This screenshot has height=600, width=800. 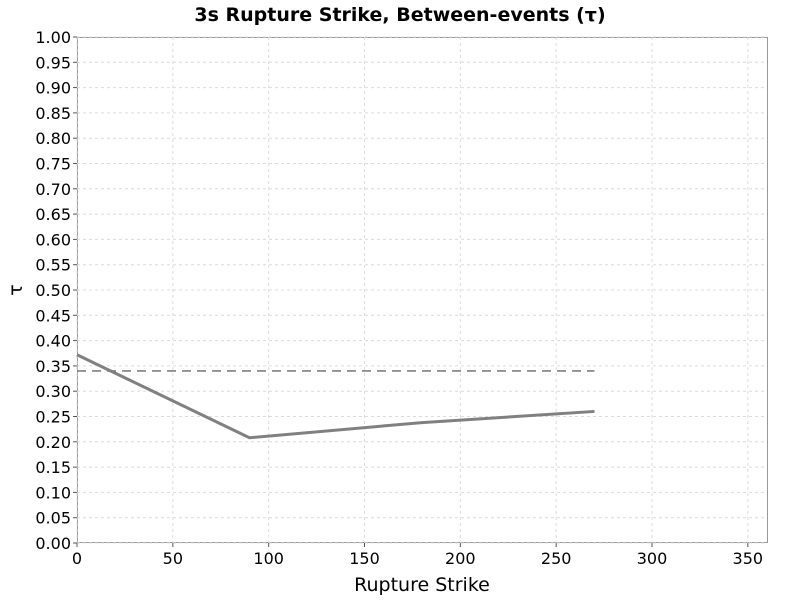 I want to click on series-line-solid, so click(x=335, y=396).